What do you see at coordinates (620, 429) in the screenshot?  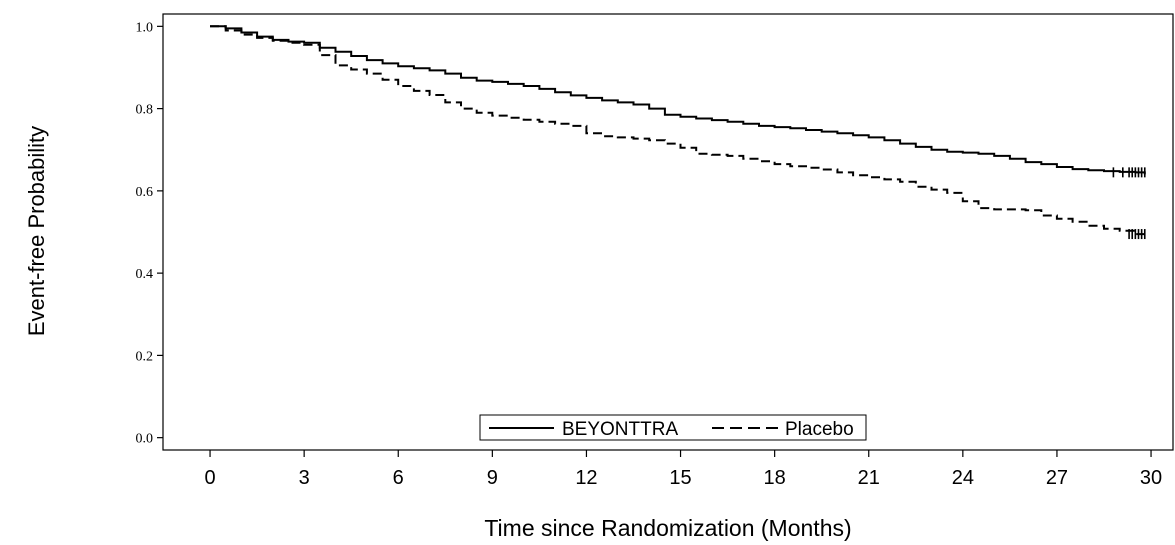 I see `legend-label-beyonttra: BEYONTTRA` at bounding box center [620, 429].